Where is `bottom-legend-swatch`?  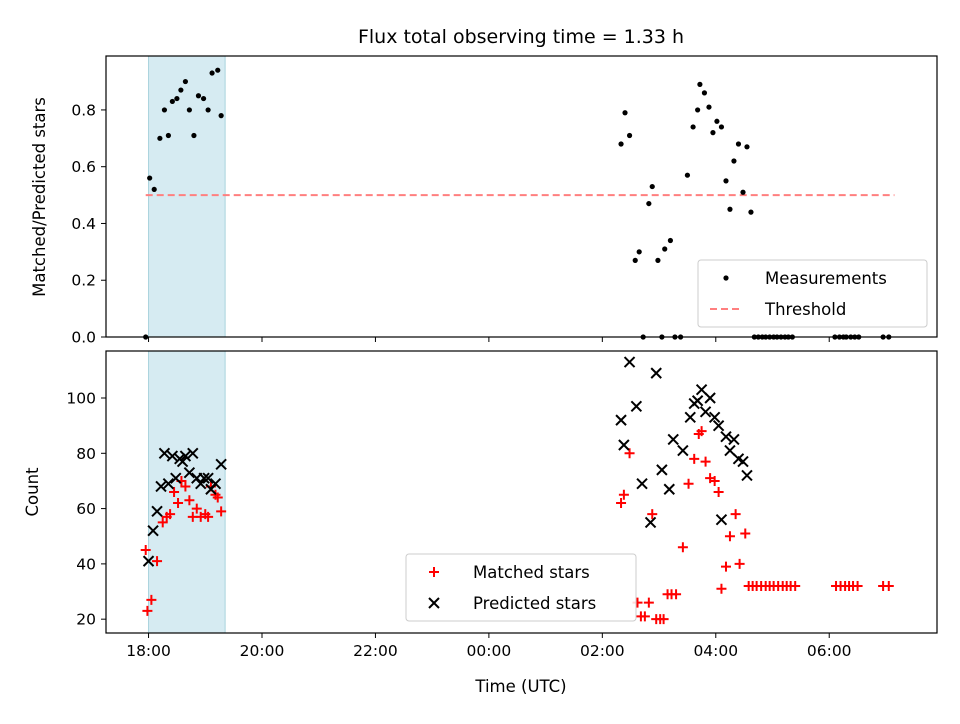 bottom-legend-swatch is located at coordinates (434, 572).